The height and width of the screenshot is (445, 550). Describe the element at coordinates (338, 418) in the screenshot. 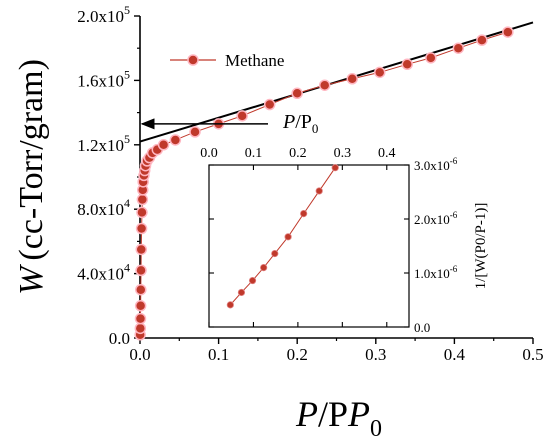

I see `main-x-axis-title: P/PP0` at that location.